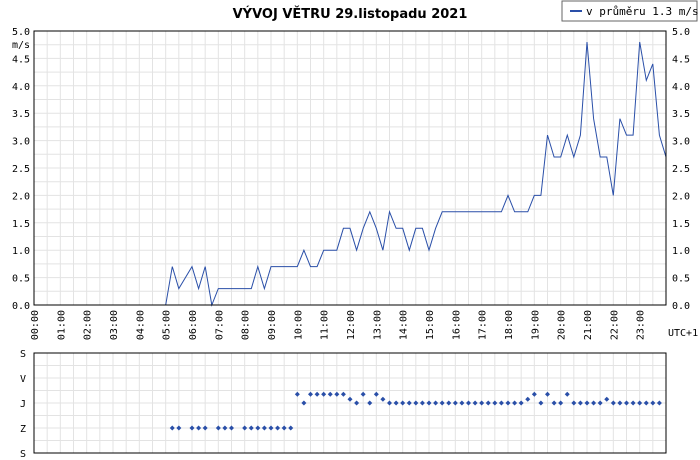 This screenshot has width=700, height=460. Describe the element at coordinates (509, 325) in the screenshot. I see `x-tick-label: 18:00` at that location.